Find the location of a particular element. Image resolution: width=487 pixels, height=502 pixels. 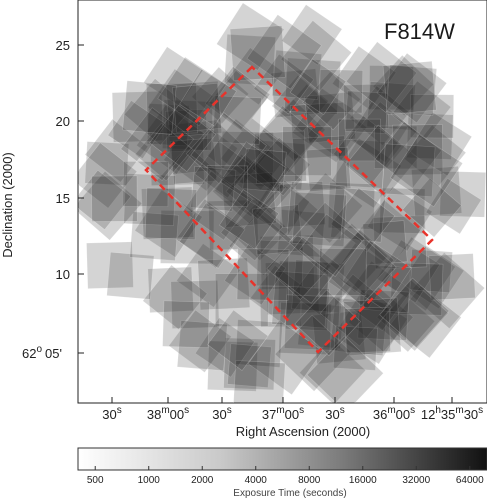

y-tick-label: 25 is located at coordinates (63, 45).